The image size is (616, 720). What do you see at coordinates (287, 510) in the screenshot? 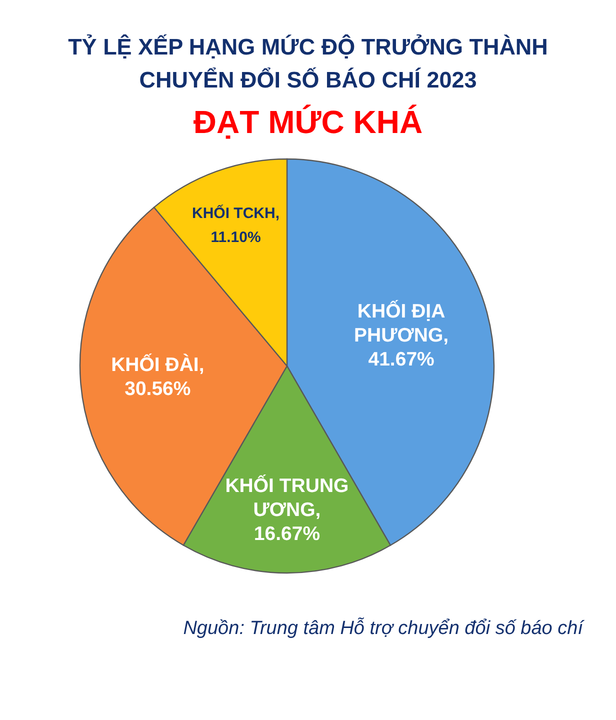
I see `data-label: KHỐI TRUNG ƯƠNG, 16.67%` at bounding box center [287, 510].